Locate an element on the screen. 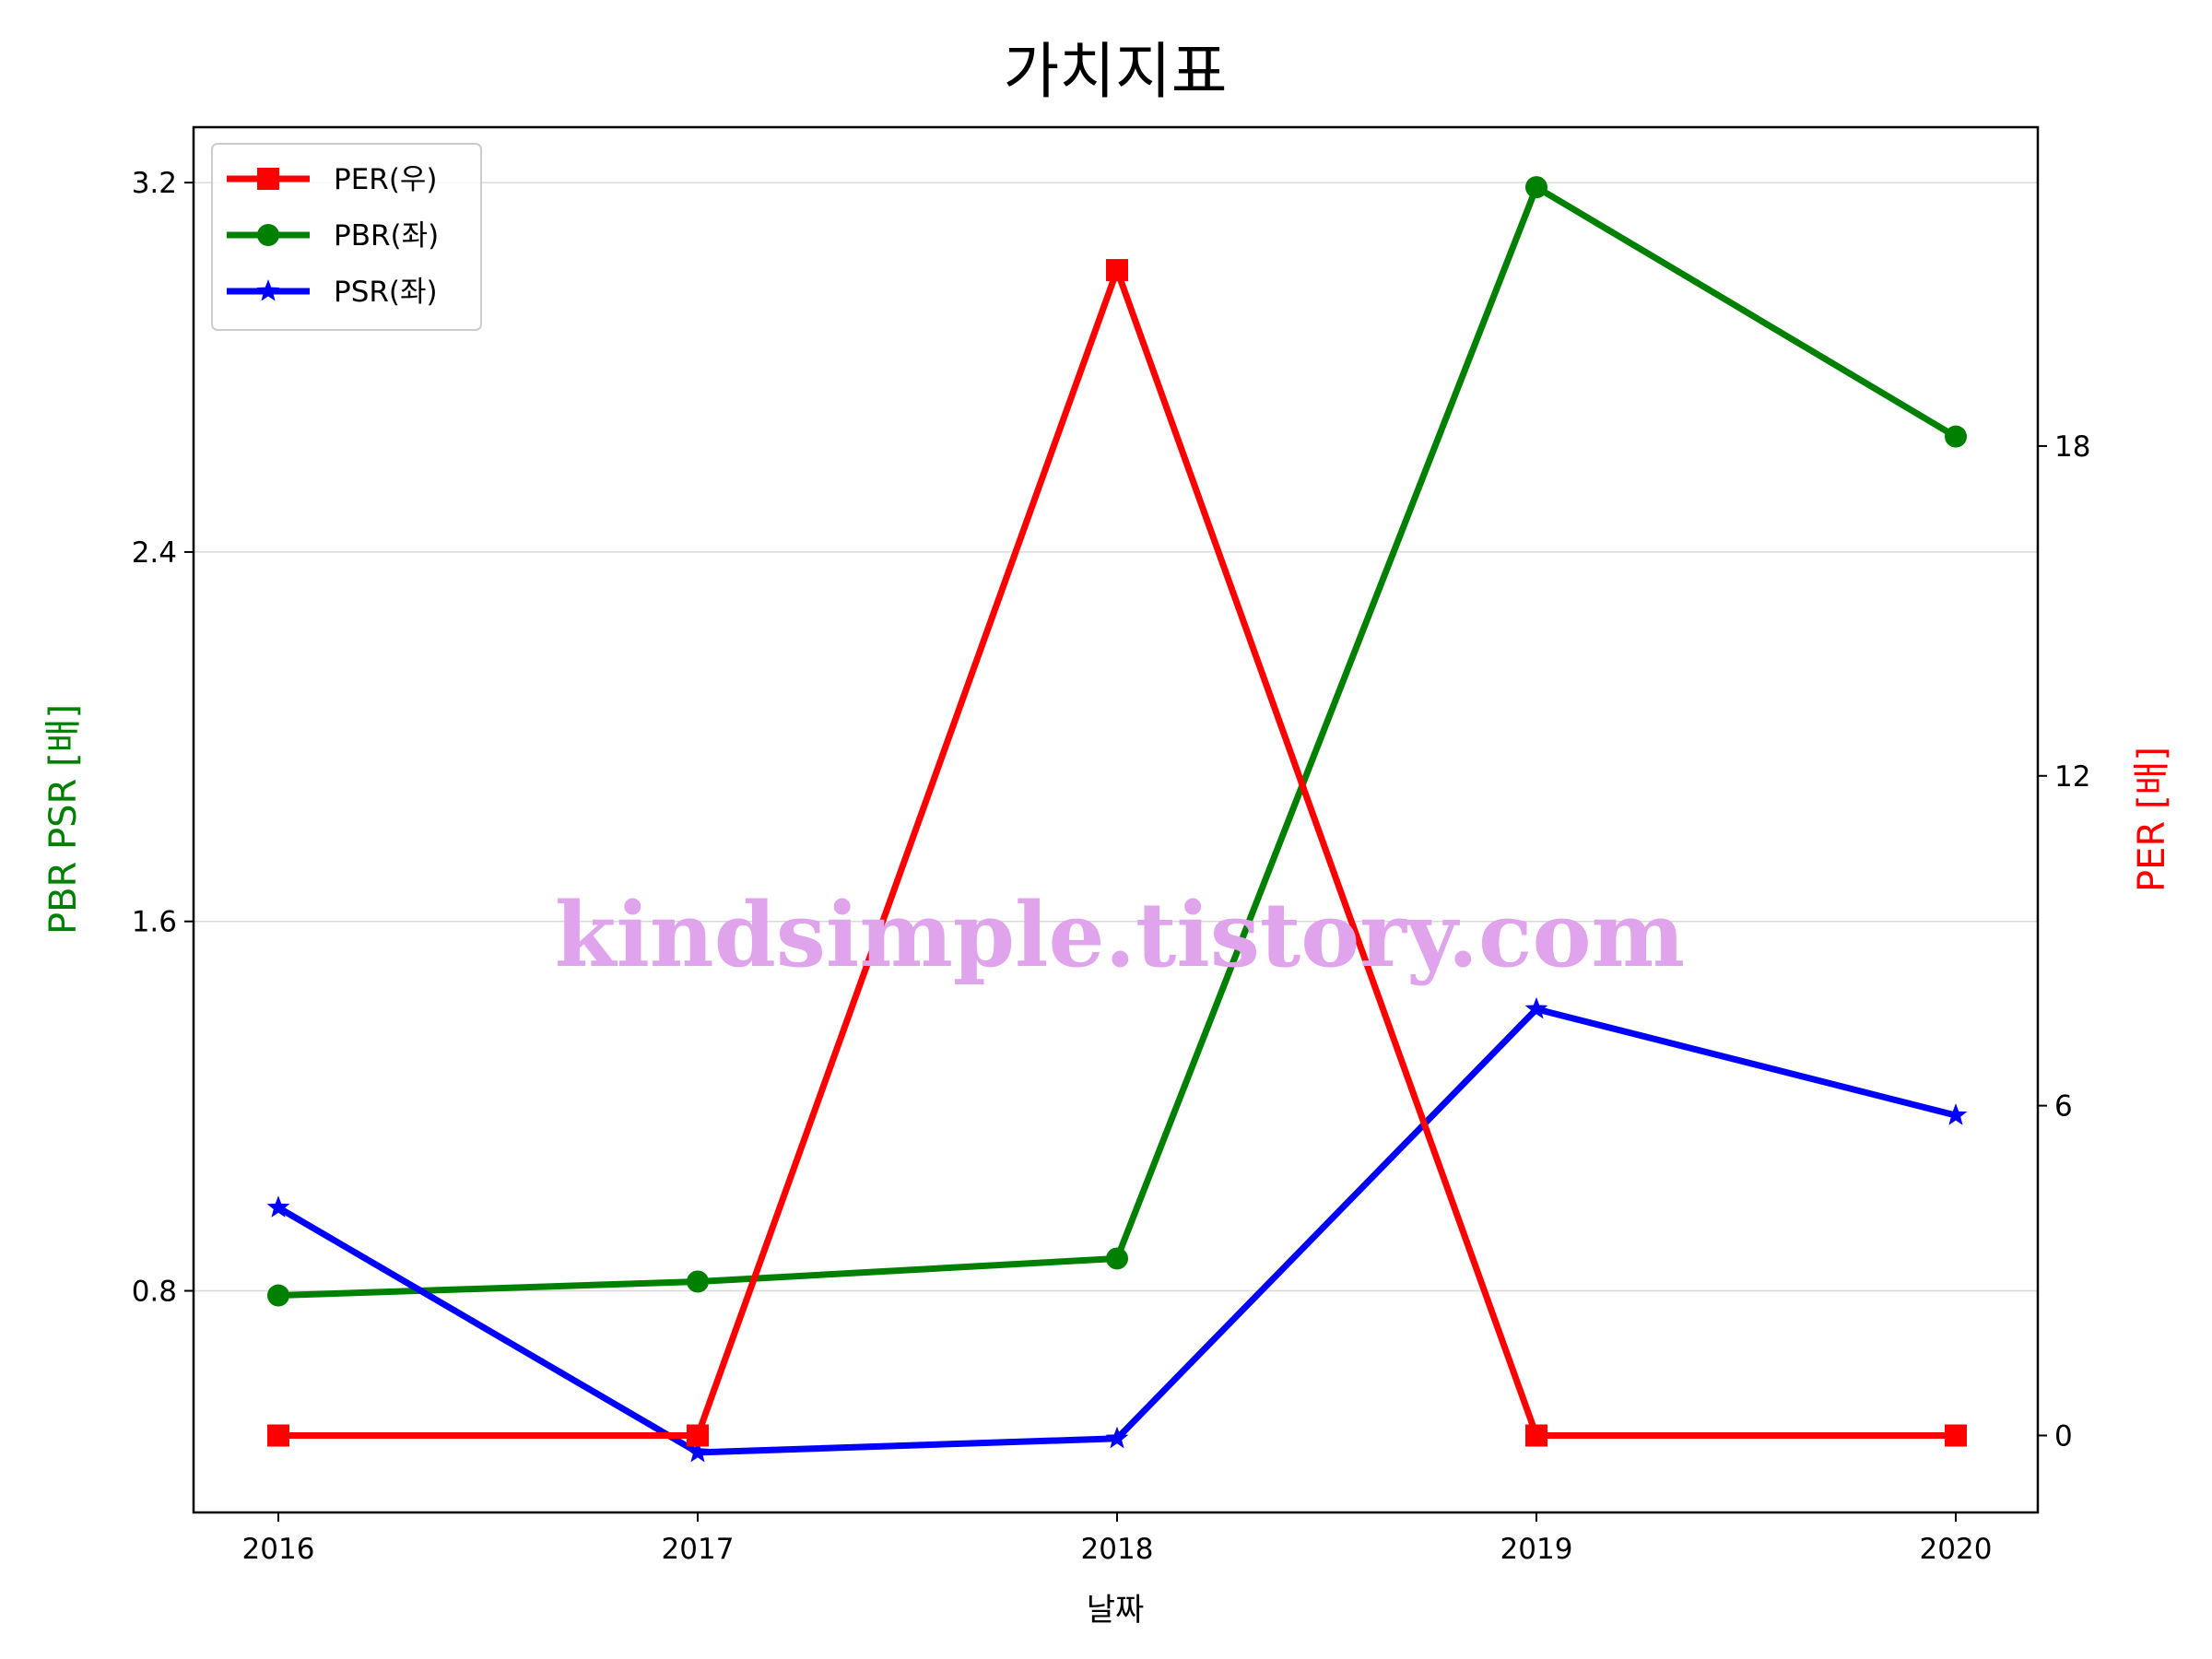 Image resolution: width=2212 pixels, height=1659 pixels. x-tick-label: 2020 is located at coordinates (1956, 1549).